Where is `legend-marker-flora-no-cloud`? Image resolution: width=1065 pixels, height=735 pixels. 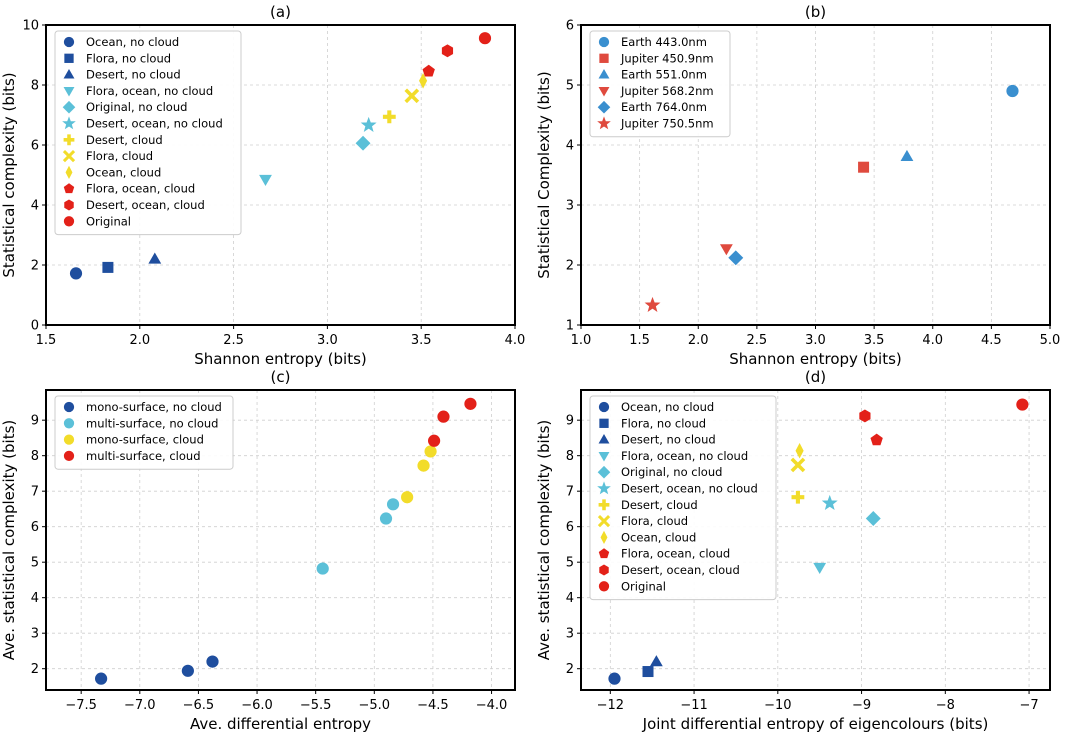
legend-marker-flora-no-cloud is located at coordinates (604, 423).